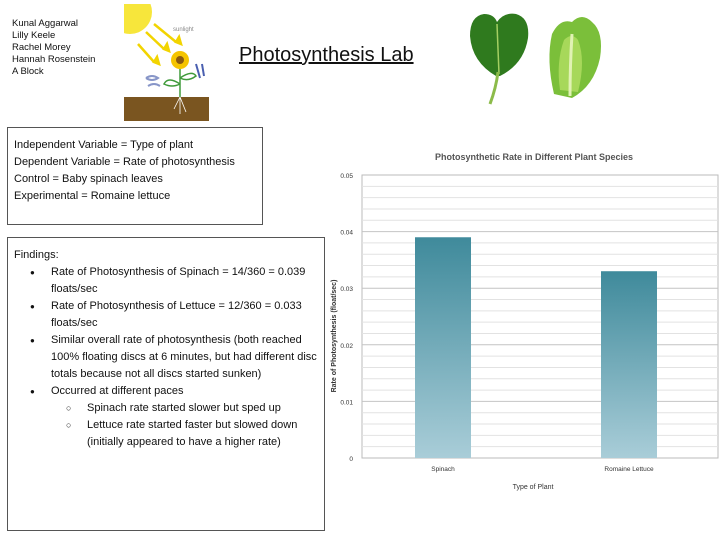 The width and height of the screenshot is (720, 540). I want to click on y-tick-label: 0.04, so click(346, 233).